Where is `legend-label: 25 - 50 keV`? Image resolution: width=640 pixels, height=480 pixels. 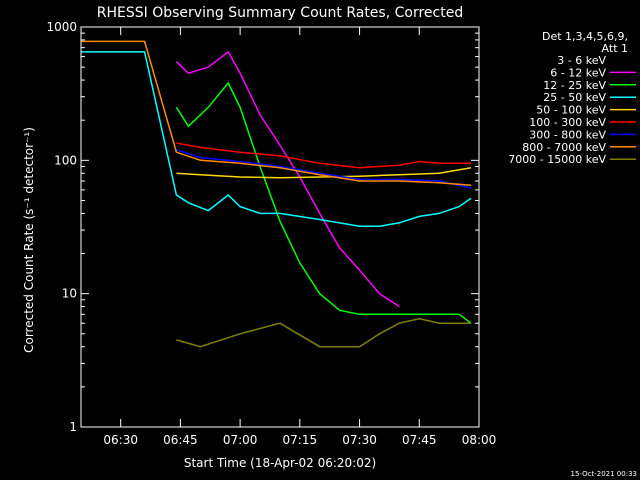 legend-label: 25 - 50 keV is located at coordinates (574, 97).